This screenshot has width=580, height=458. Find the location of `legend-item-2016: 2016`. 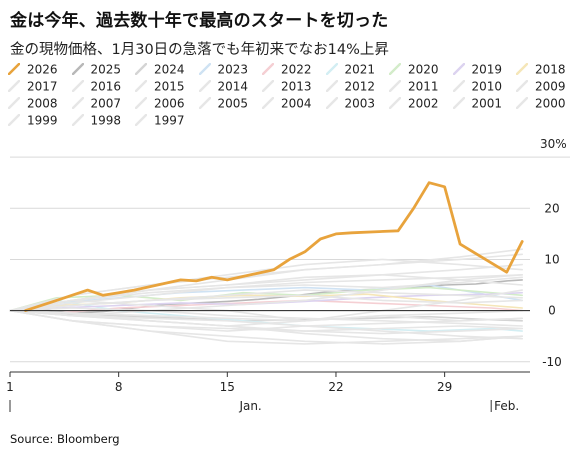

legend-item-2016: 2016 is located at coordinates (96, 87).